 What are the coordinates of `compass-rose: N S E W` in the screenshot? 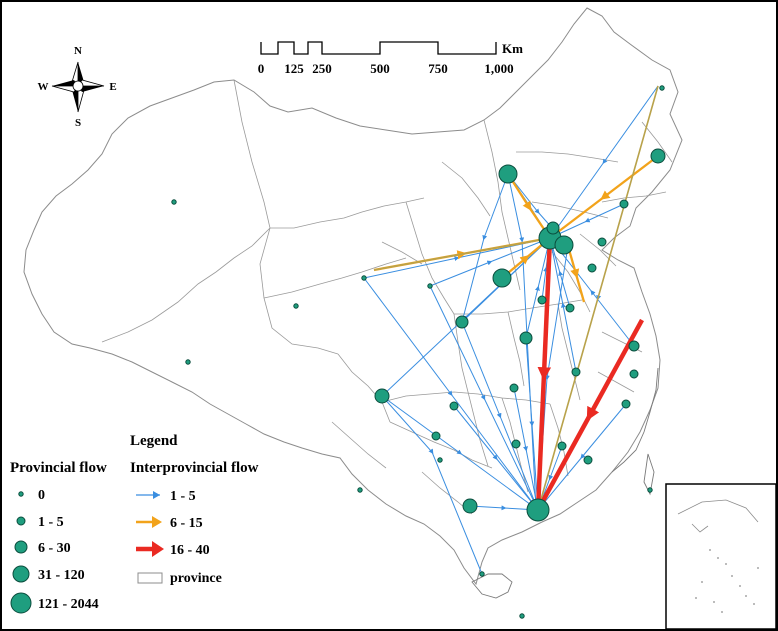 It's located at (77, 87).